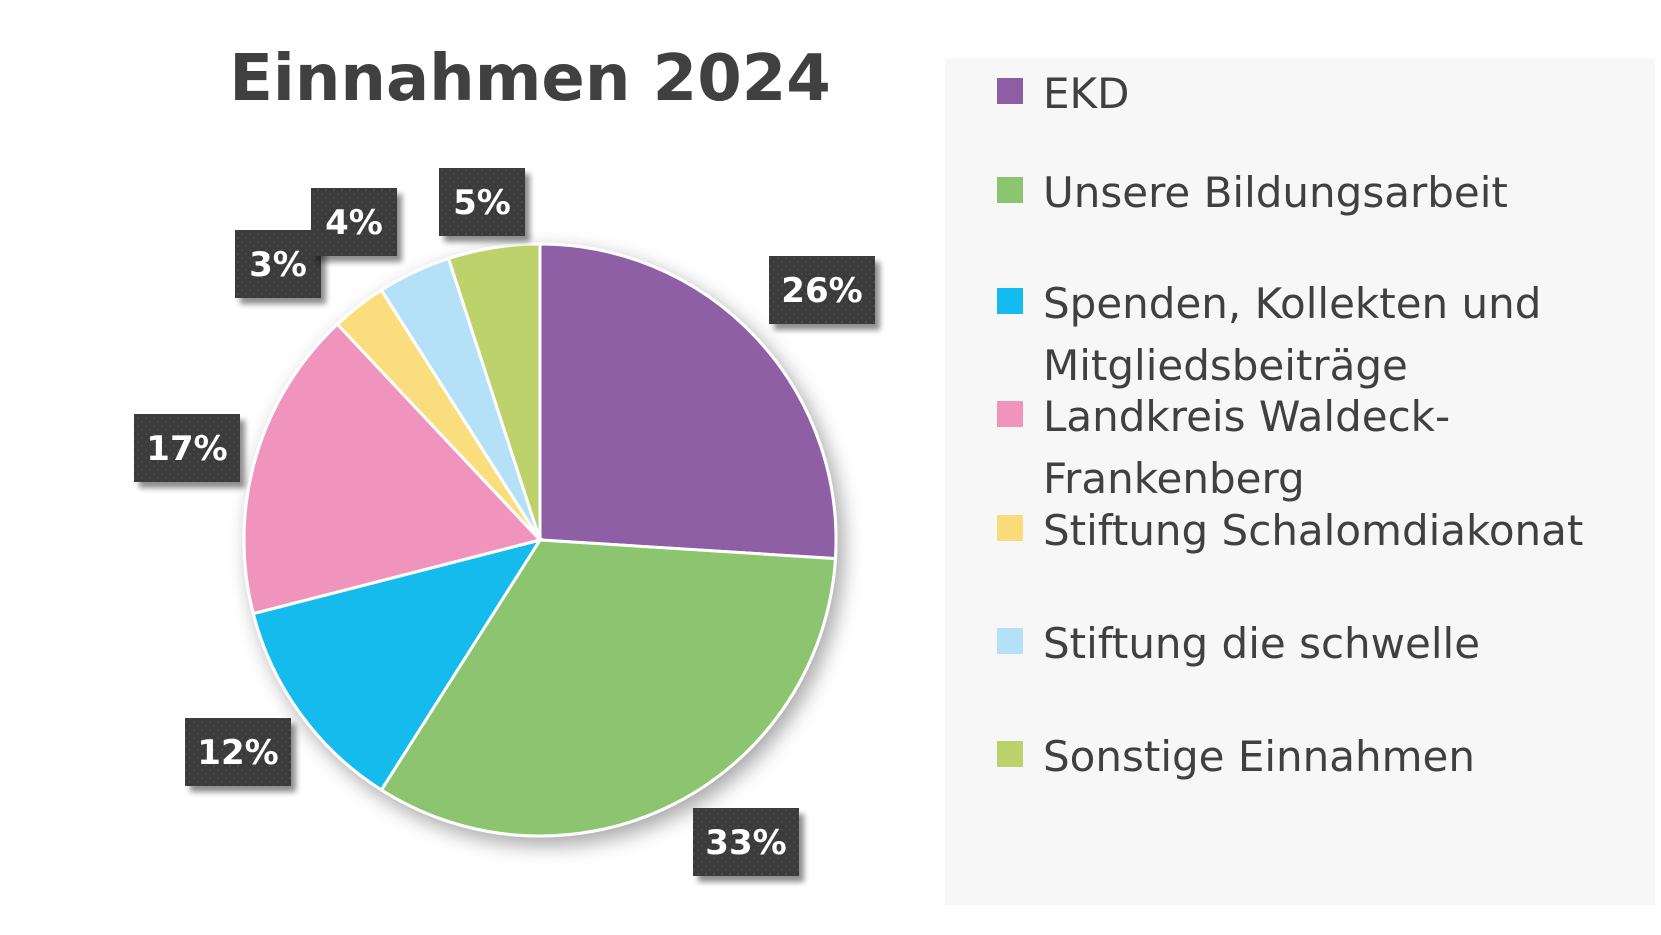  I want to click on data-label-text: 12%, so click(237, 753).